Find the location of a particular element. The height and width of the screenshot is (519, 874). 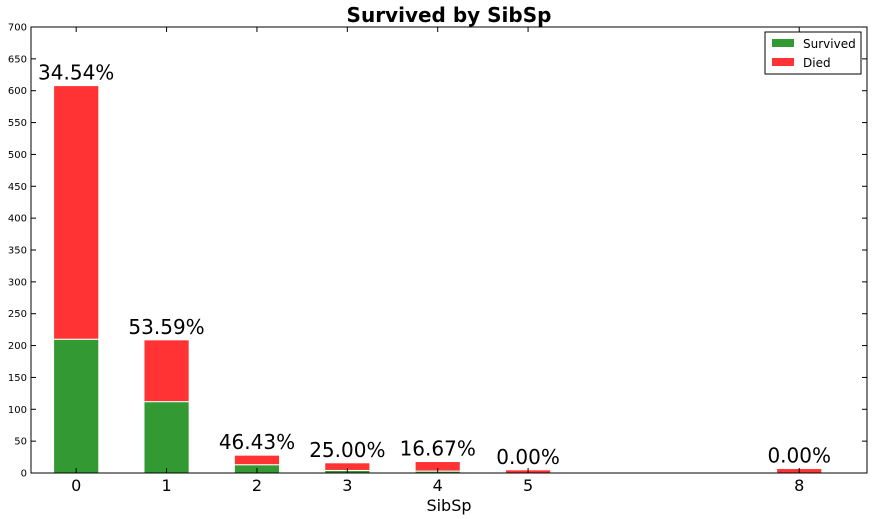

x-tick-label: 1 is located at coordinates (166, 485).